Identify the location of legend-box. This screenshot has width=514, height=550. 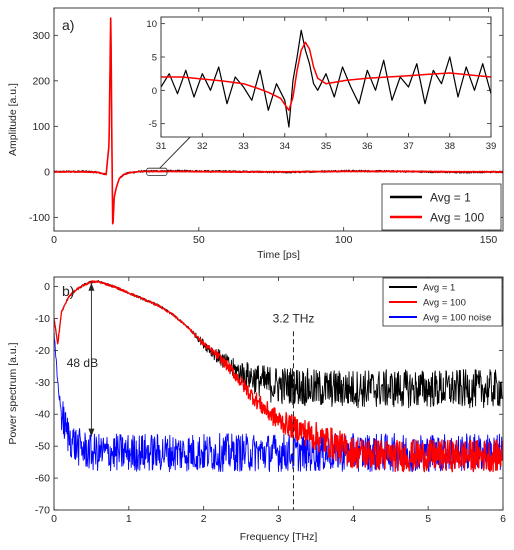
(441, 207).